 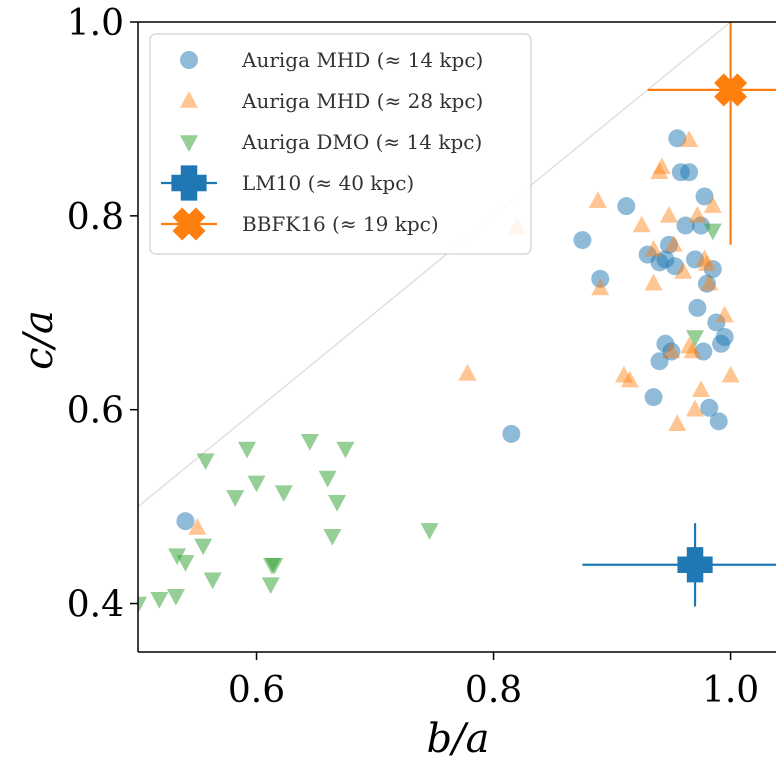 What do you see at coordinates (362, 60) in the screenshot?
I see `legend-label-auriga-mhd-14: Auriga MHD (≈ 14 kpc)` at bounding box center [362, 60].